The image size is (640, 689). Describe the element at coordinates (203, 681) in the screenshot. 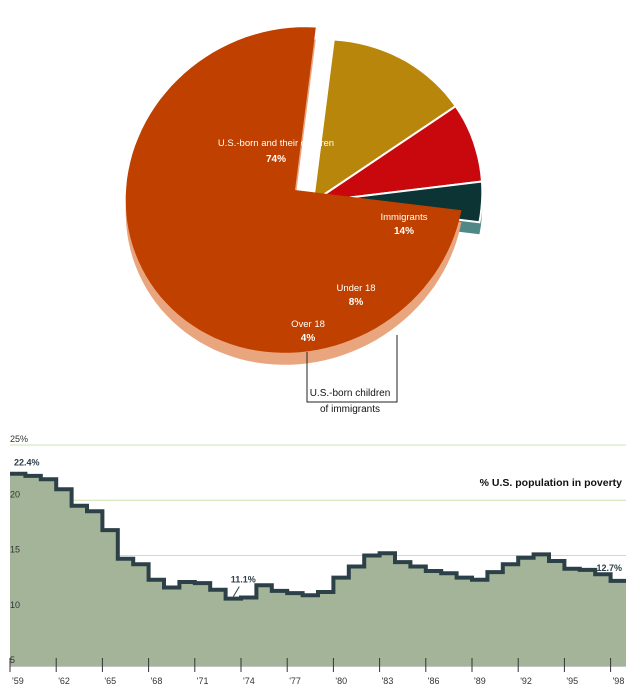

I see `x-tick-label: '71` at that location.